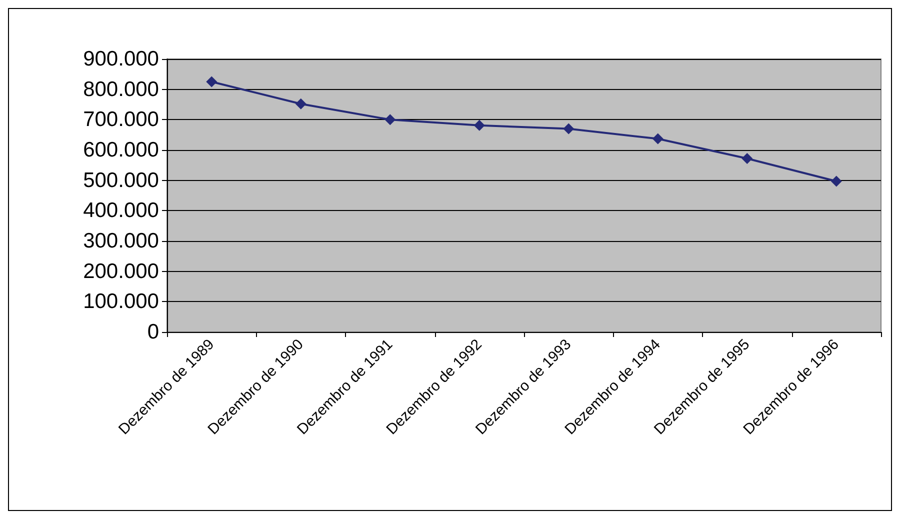 This screenshot has width=900, height=519. Describe the element at coordinates (121, 150) in the screenshot. I see `y-tick-label: 600.000` at that location.